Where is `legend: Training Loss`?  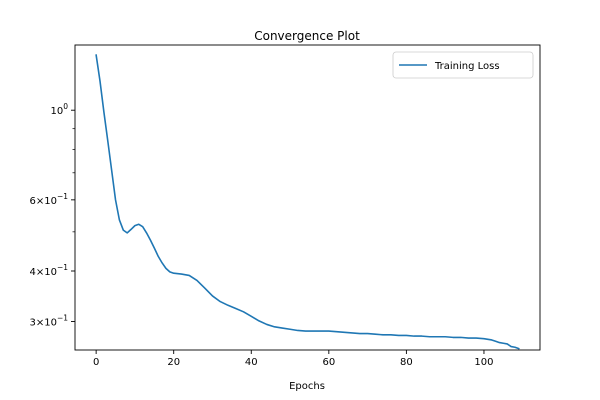 legend: Training Loss is located at coordinates (463, 65).